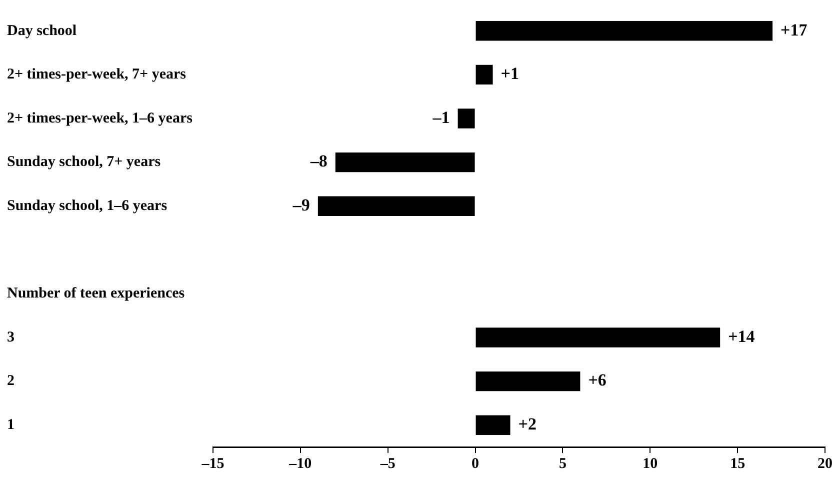 This screenshot has width=839, height=477. Describe the element at coordinates (87, 206) in the screenshot. I see `y-tick-label: Sunday school, 1–6 years` at that location.